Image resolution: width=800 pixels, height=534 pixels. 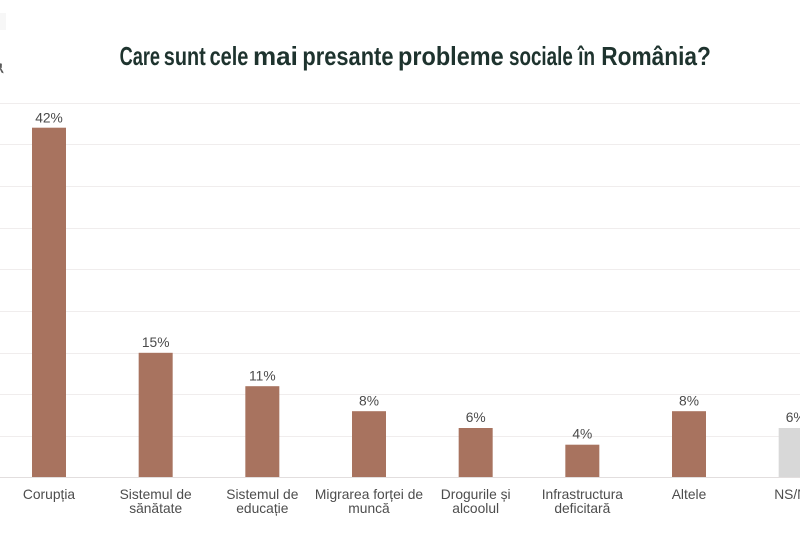 What do you see at coordinates (275, 56) in the screenshot?
I see `svg-text: mai` at bounding box center [275, 56].